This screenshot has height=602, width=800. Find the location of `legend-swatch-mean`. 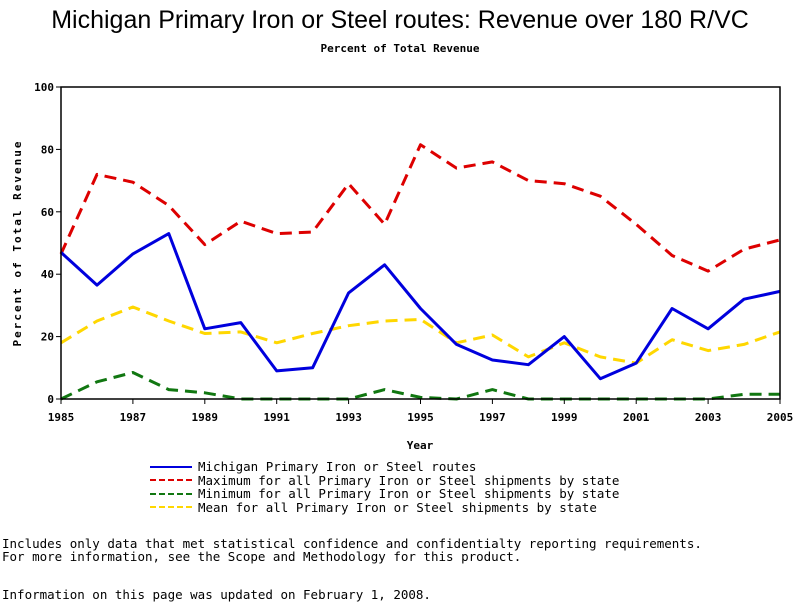

legend-swatch-mean is located at coordinates (171, 507).